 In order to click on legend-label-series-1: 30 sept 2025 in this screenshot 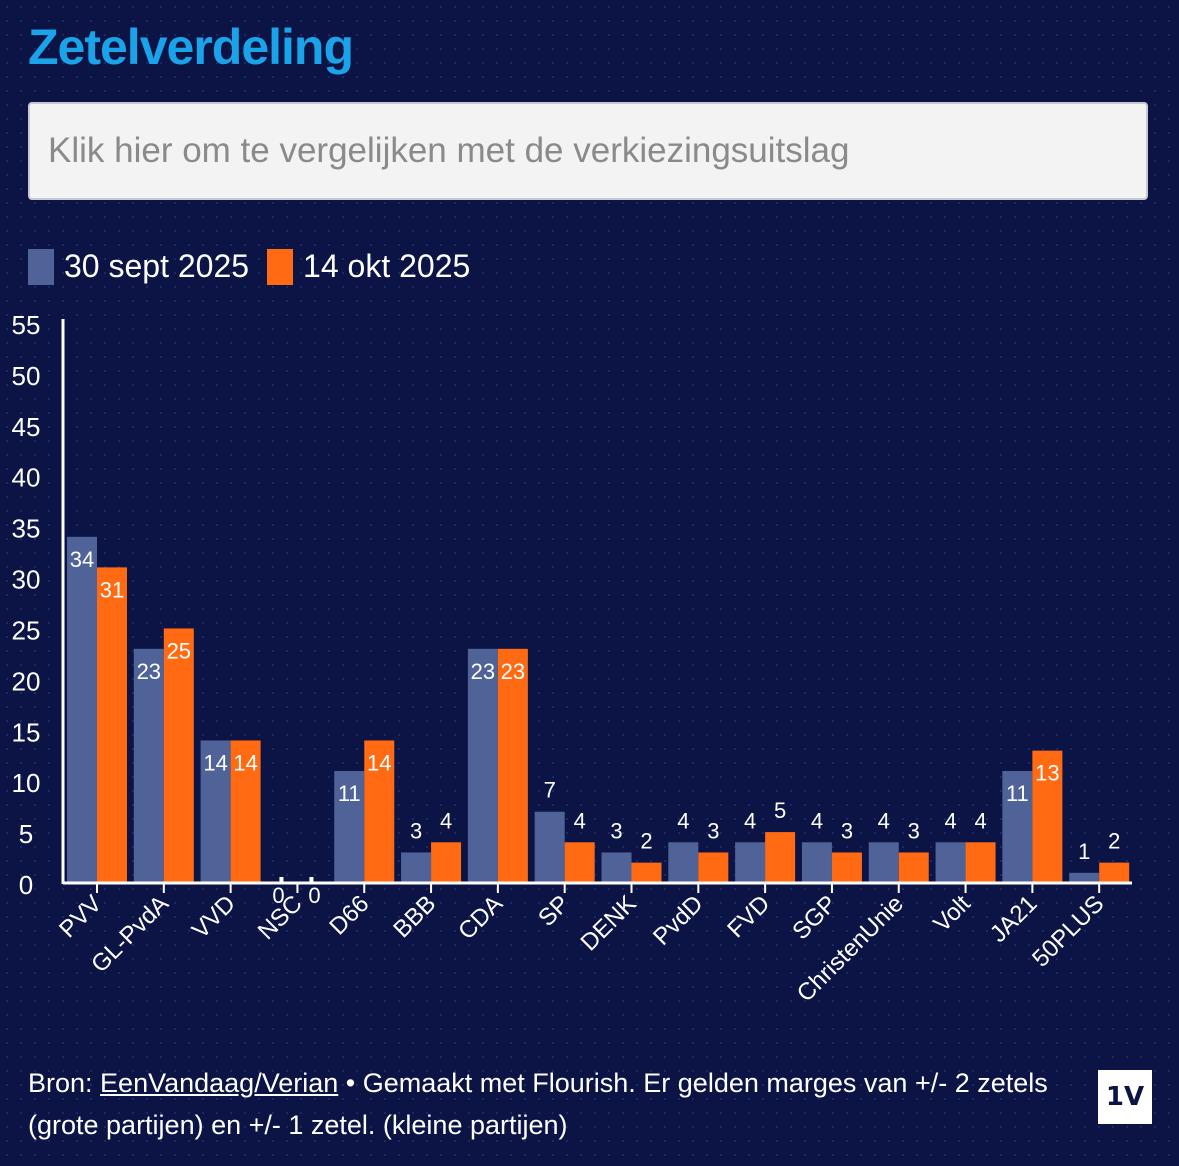, I will do `click(157, 266)`.